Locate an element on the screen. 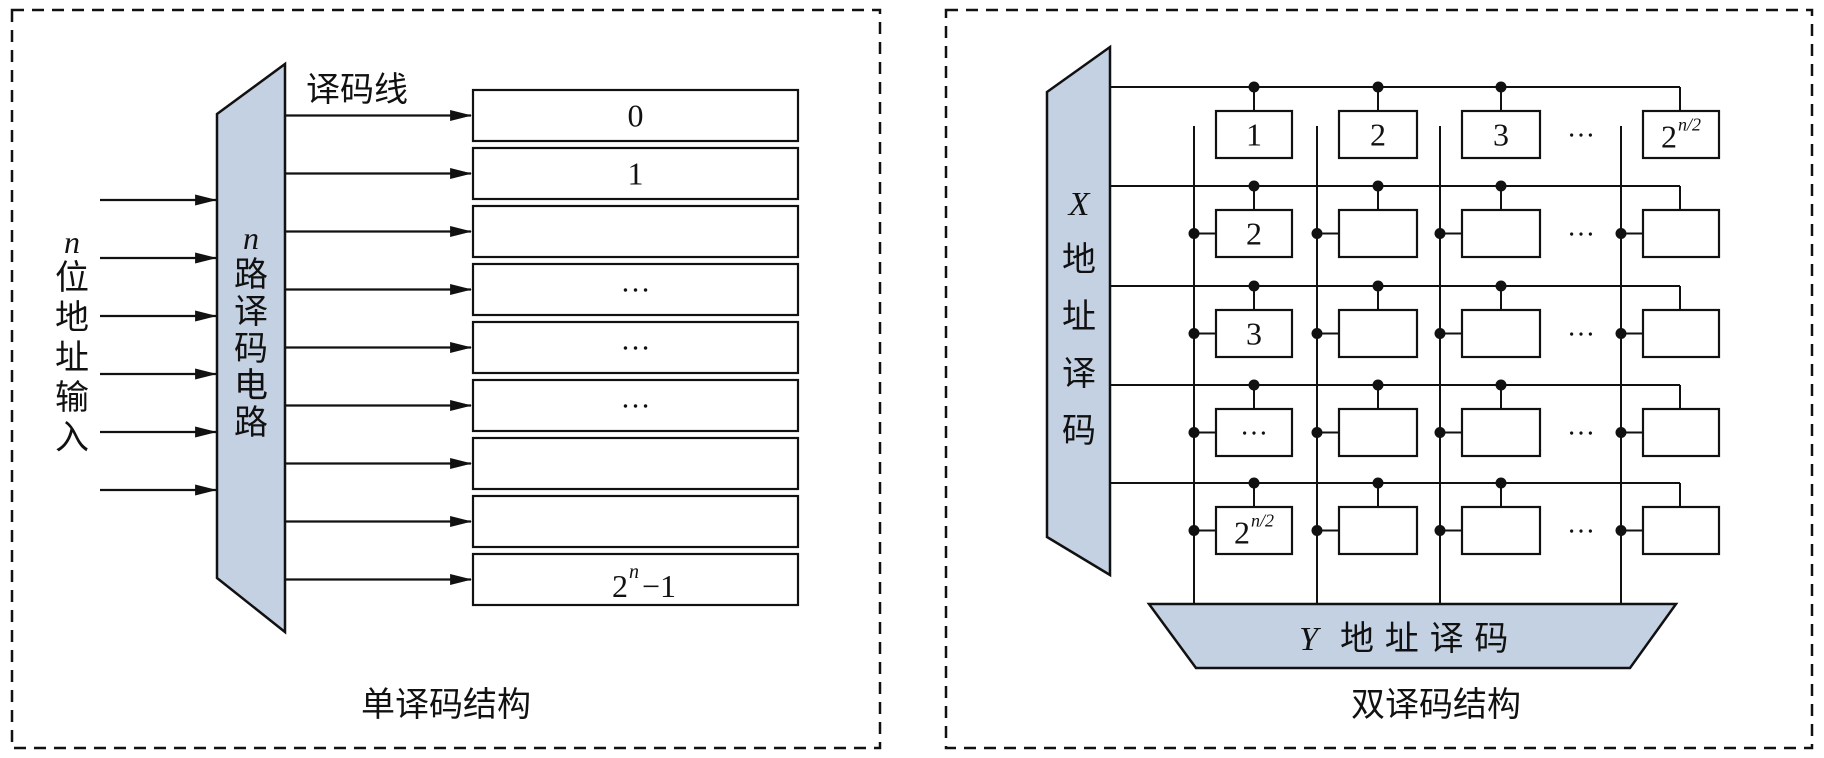 The image size is (1824, 758). last-row-base: 2 is located at coordinates (620, 586).